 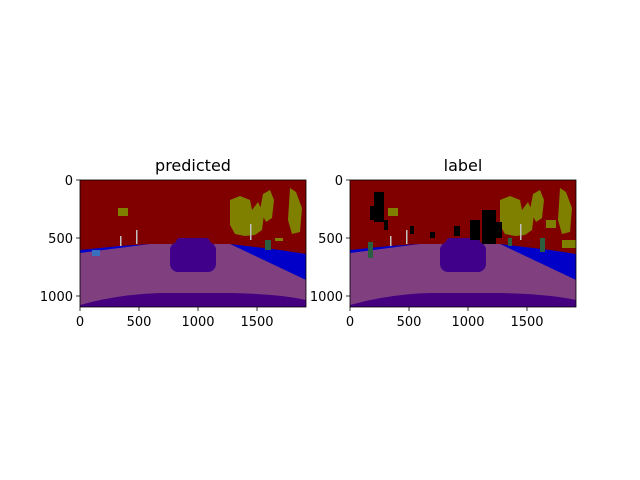 I want to click on panel-title: predicted, so click(x=193, y=165).